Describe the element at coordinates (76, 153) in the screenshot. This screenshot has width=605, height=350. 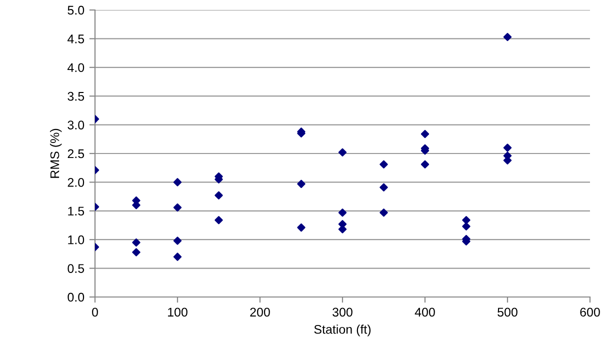
I see `y-tick-label: 2.5` at that location.